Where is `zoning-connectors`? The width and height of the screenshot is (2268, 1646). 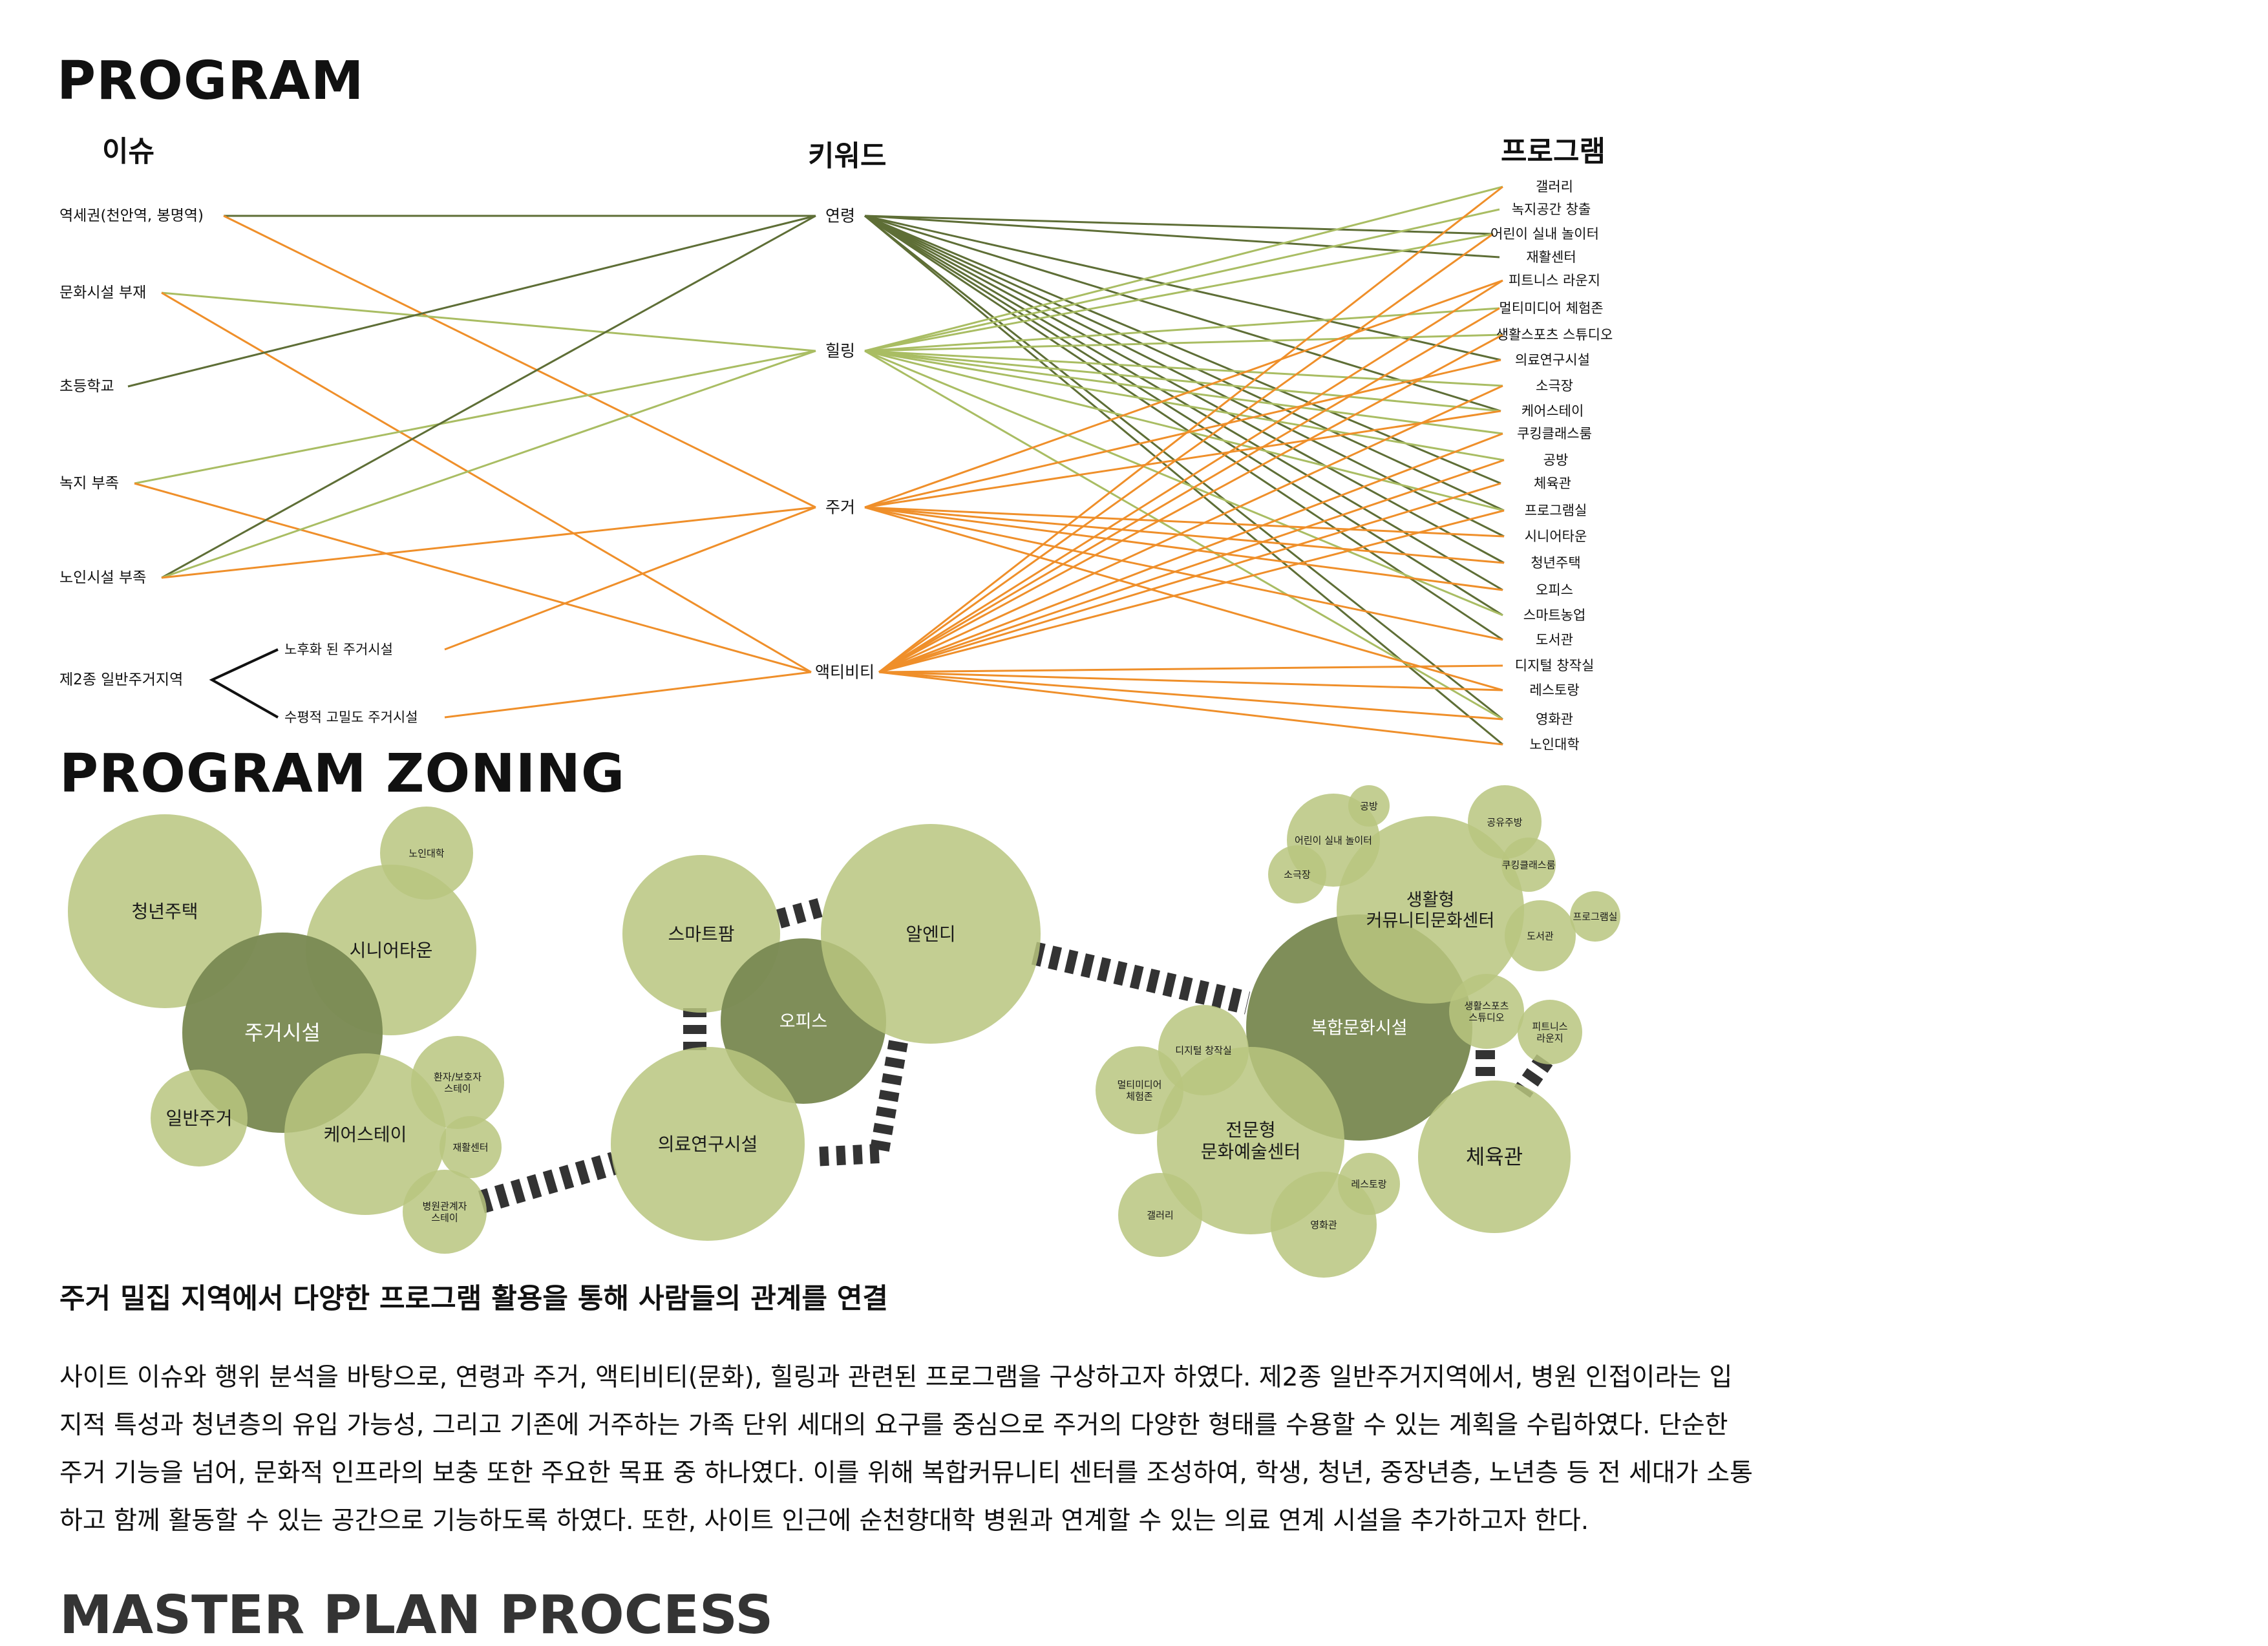 zoning-connectors is located at coordinates (1015, 1056).